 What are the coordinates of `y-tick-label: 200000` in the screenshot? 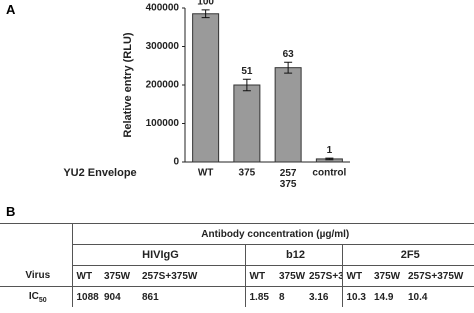 It's located at (163, 85).